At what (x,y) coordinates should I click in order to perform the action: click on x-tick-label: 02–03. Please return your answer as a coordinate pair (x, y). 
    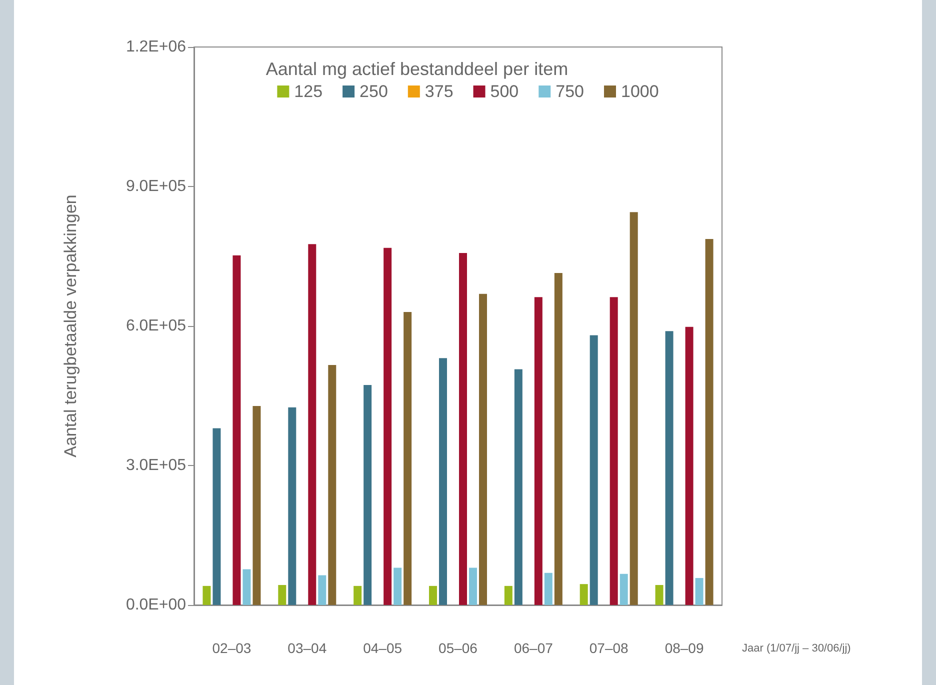
    Looking at the image, I should click on (232, 648).